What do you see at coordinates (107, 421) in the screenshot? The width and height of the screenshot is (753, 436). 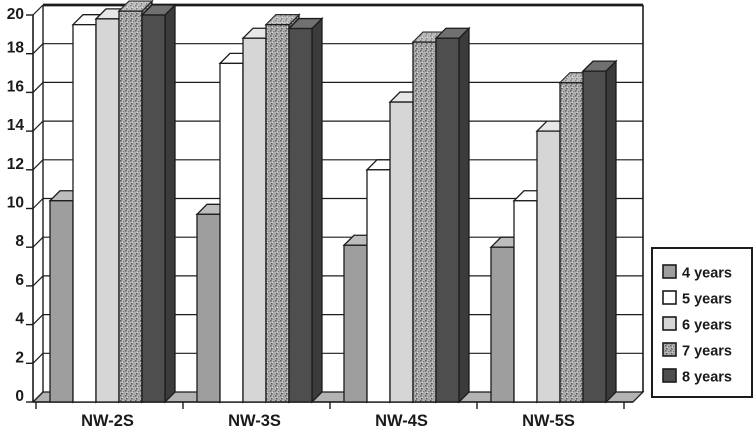 I see `x-category-label: NW-2S` at bounding box center [107, 421].